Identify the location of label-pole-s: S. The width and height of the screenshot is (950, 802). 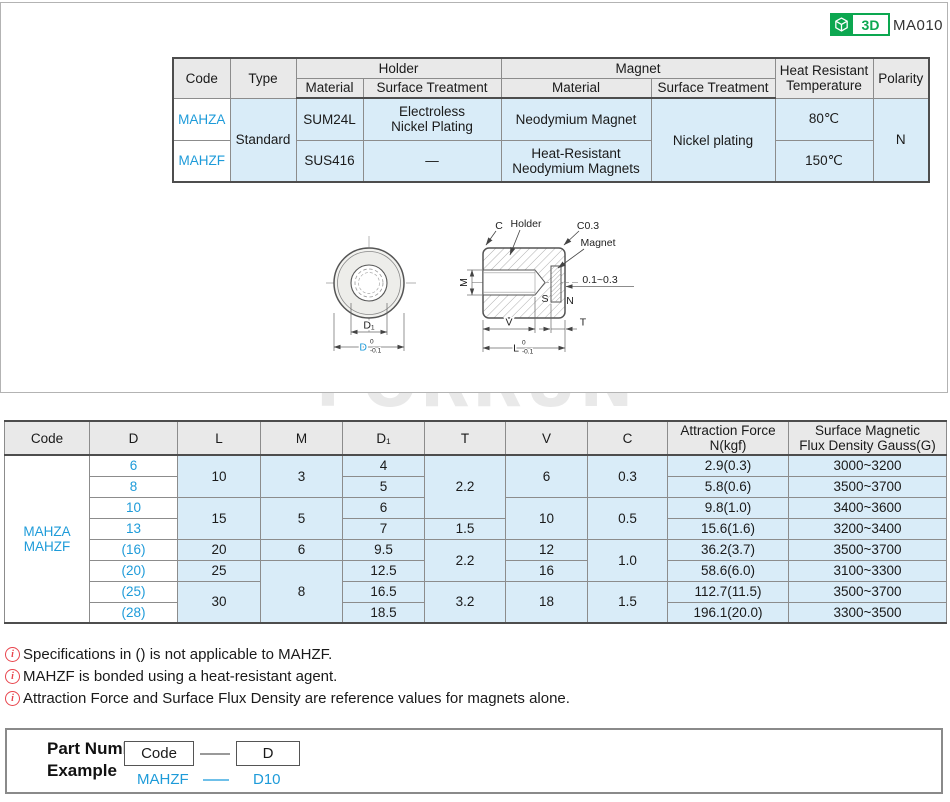
(544, 299).